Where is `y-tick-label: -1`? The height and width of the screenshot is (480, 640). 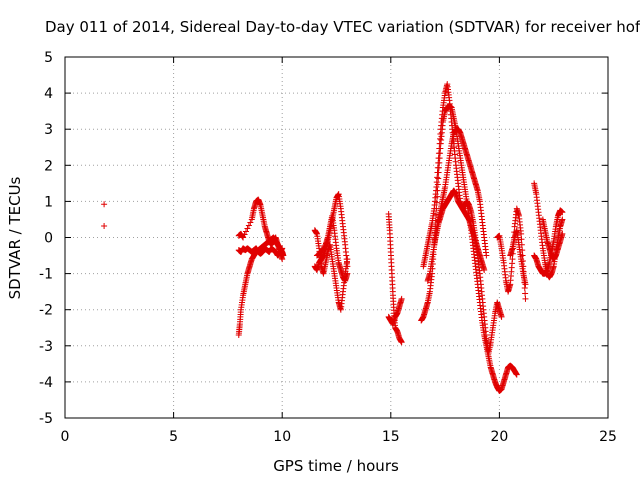 y-tick-label: -1 is located at coordinates (46, 275).